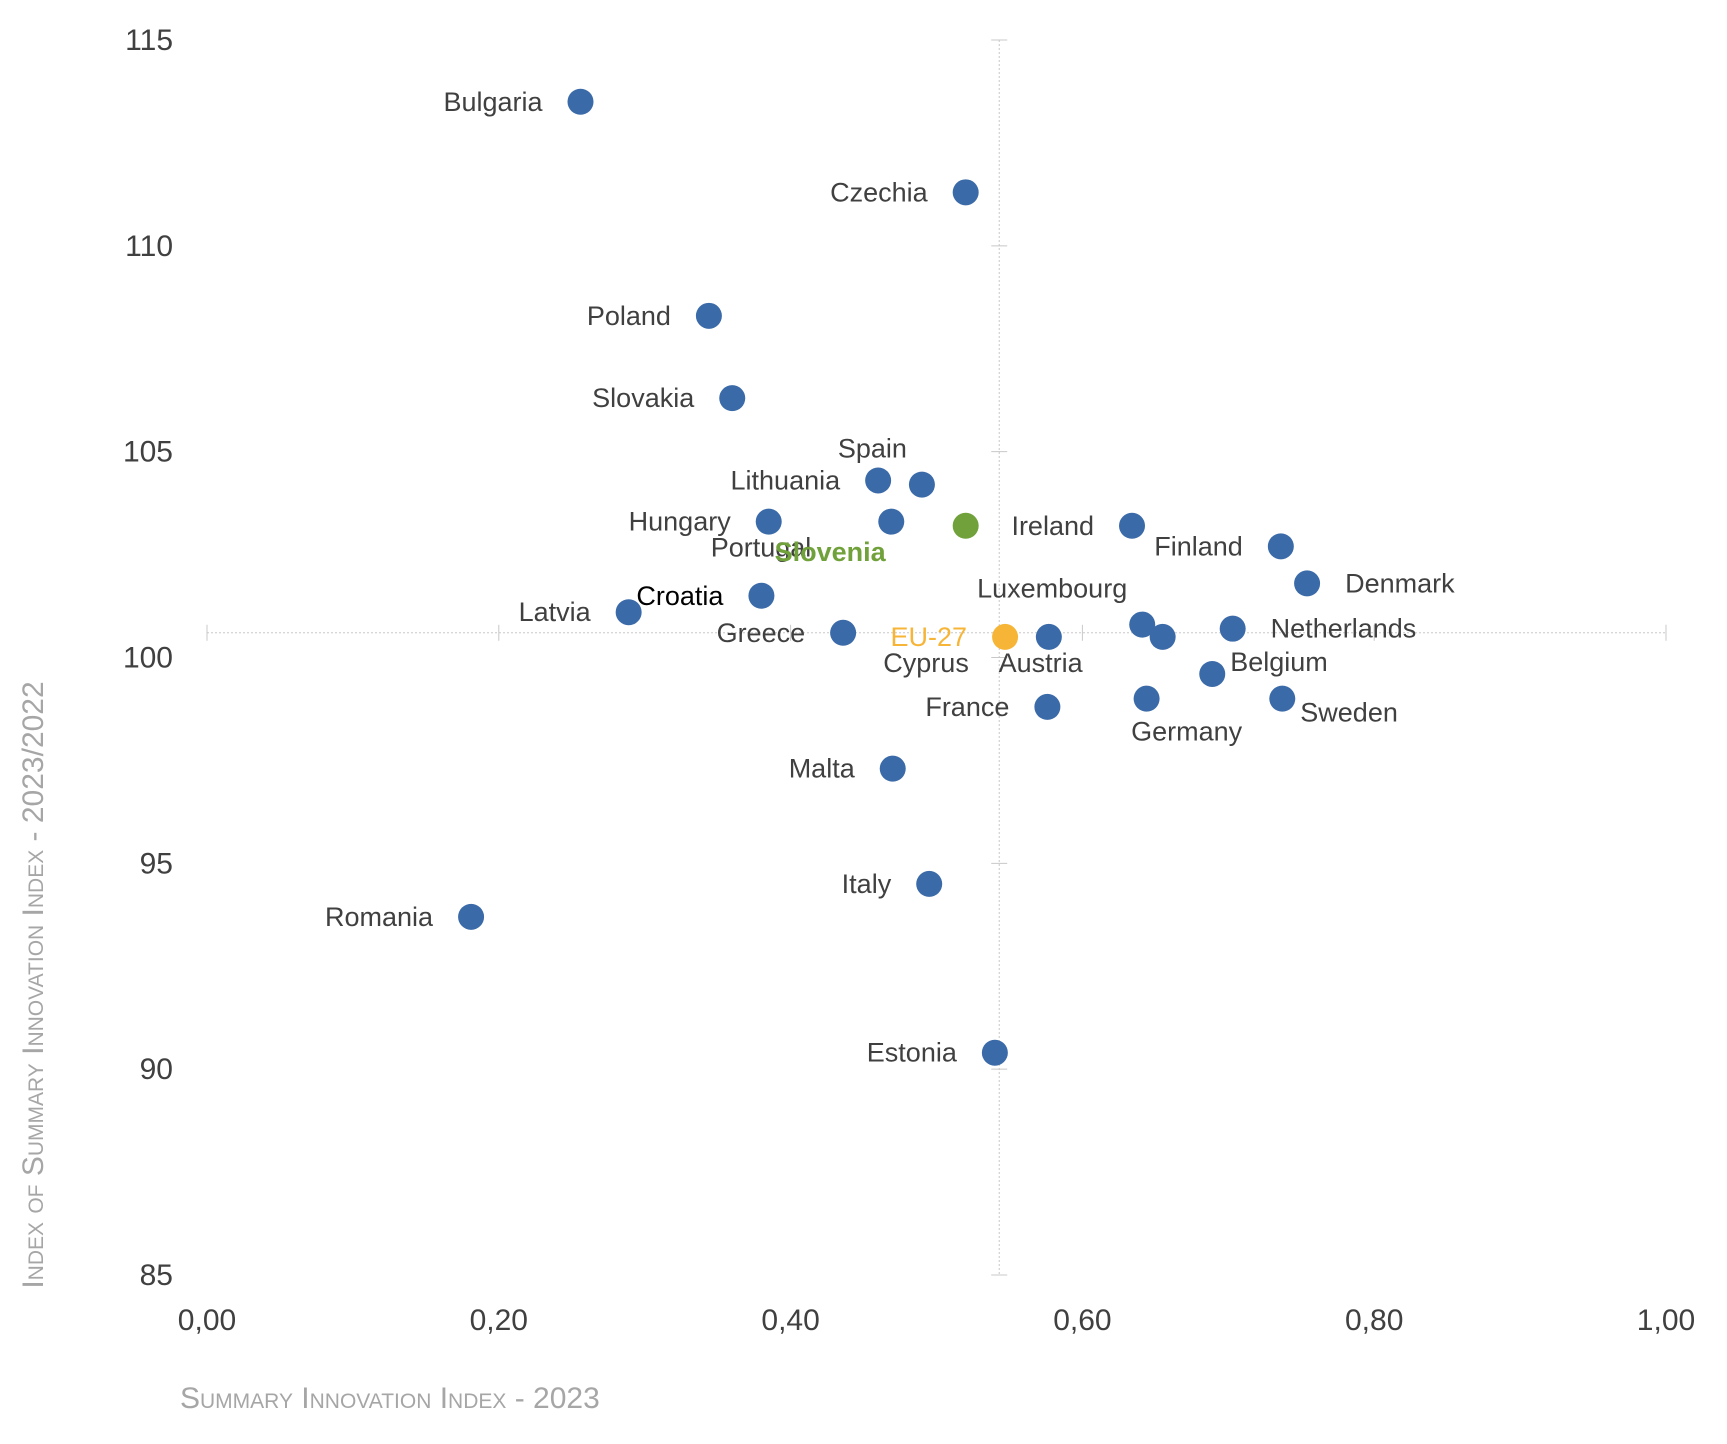  I want to click on label-croatia: Croatia, so click(680, 596).